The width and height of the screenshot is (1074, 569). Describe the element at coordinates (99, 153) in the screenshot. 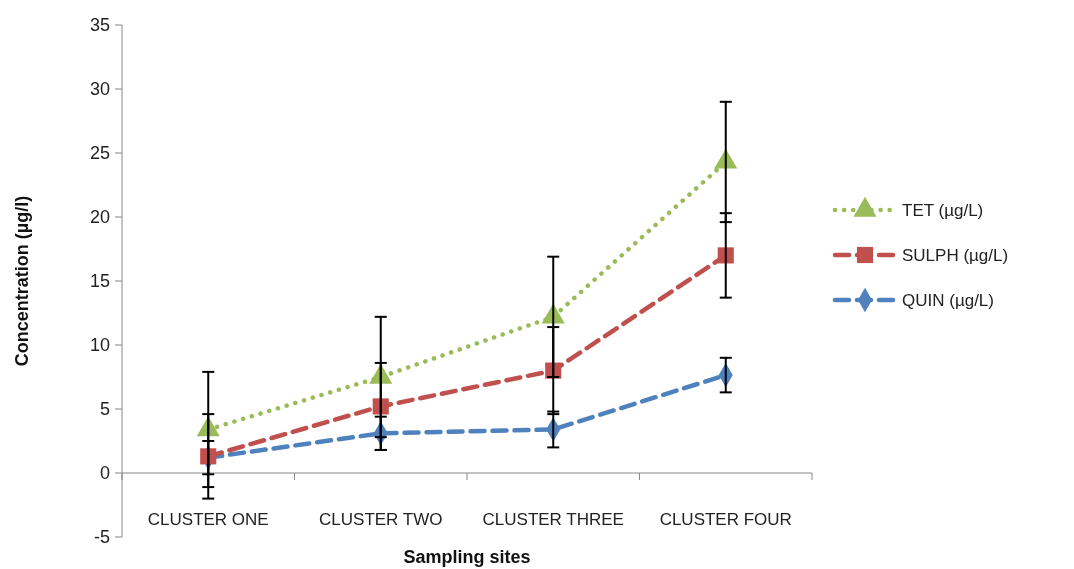

I see `y-tick-label: 25` at that location.